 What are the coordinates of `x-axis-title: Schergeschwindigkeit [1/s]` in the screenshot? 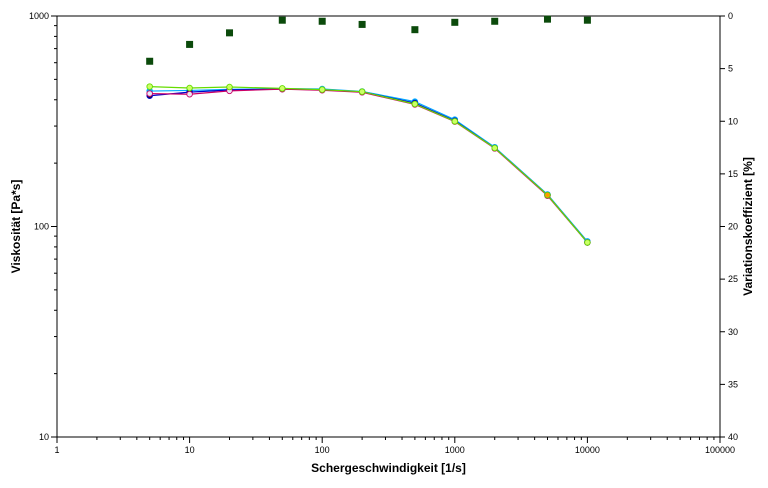 It's located at (388, 468).